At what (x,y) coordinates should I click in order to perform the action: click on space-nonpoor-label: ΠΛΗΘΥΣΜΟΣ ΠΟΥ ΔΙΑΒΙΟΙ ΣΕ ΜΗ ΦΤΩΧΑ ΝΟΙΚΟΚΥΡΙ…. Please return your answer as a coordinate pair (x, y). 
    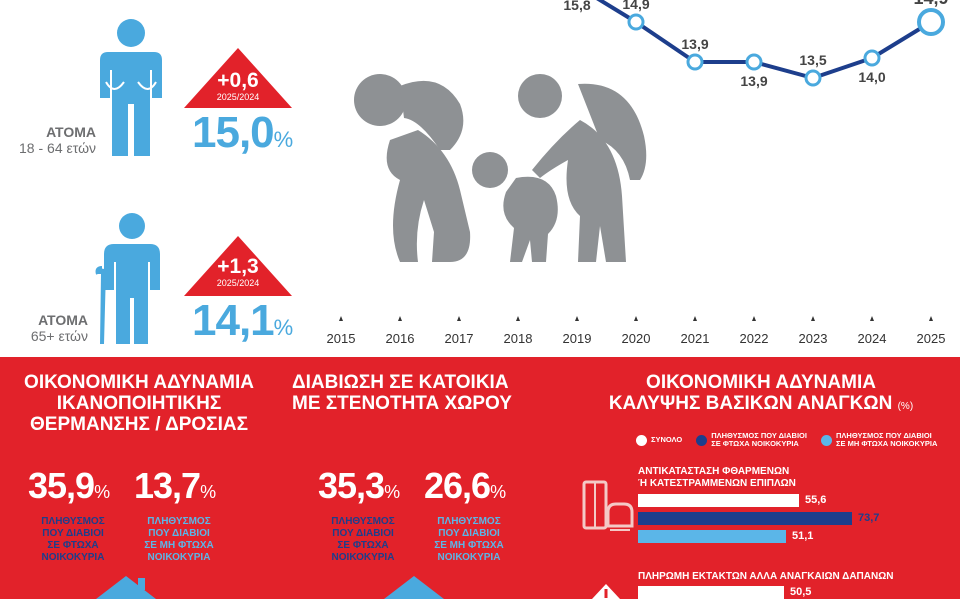
    Looking at the image, I should click on (469, 539).